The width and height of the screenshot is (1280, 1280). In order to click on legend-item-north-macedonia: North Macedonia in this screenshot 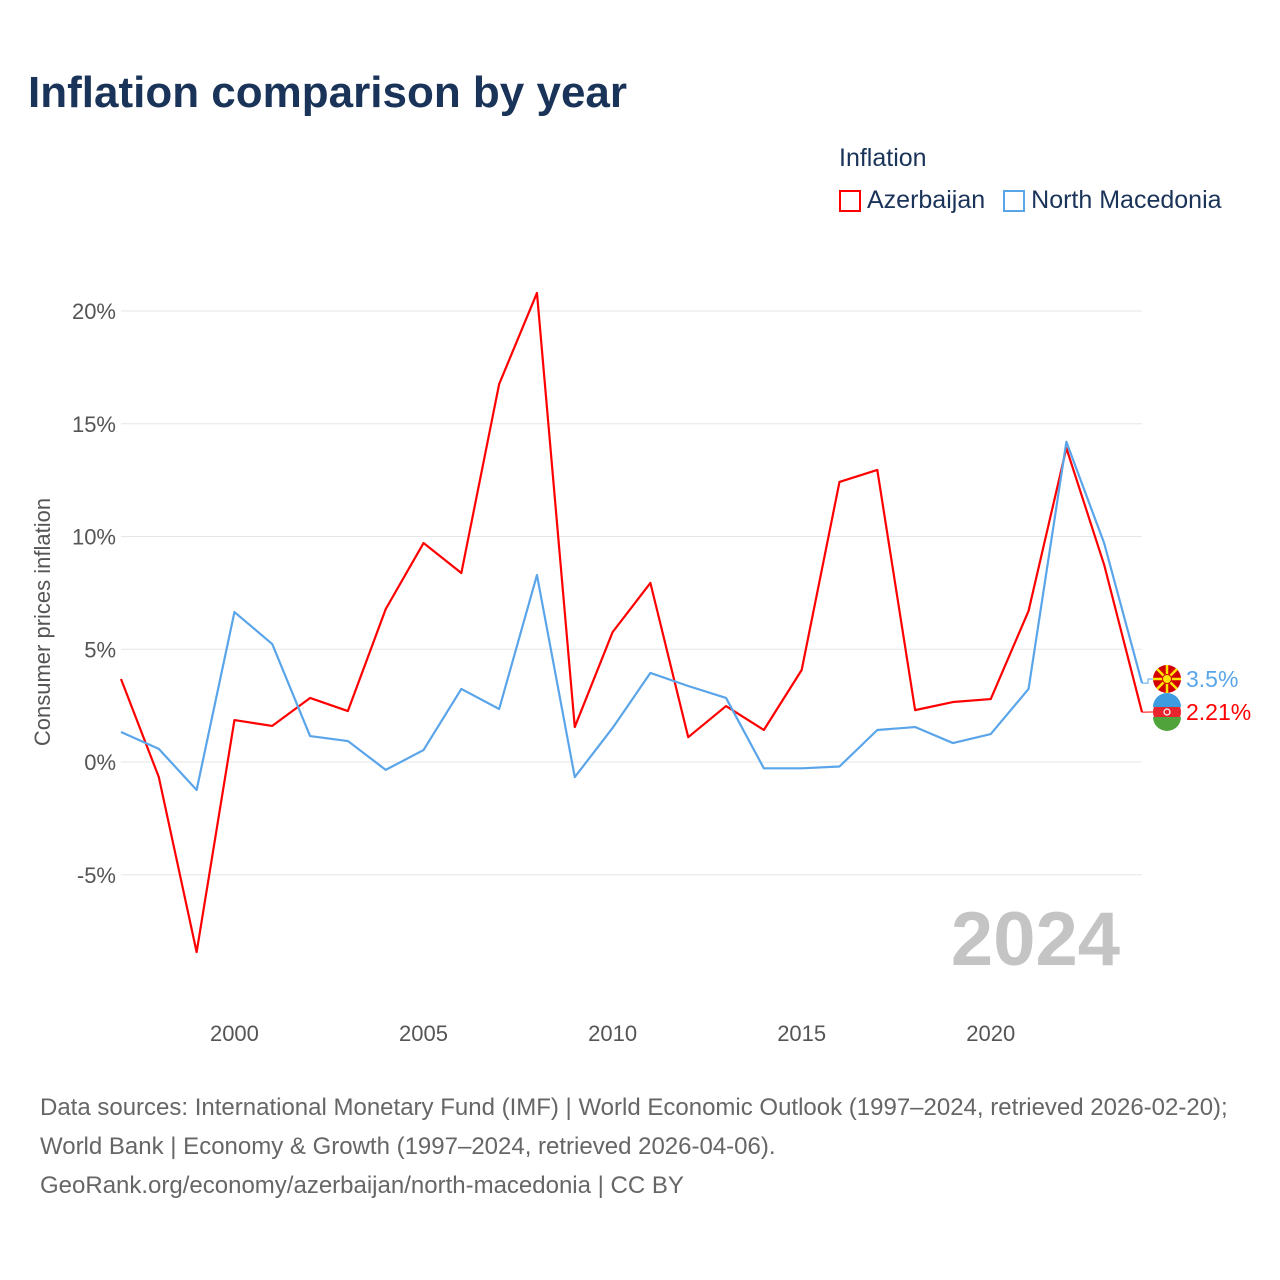, I will do `click(1112, 200)`.